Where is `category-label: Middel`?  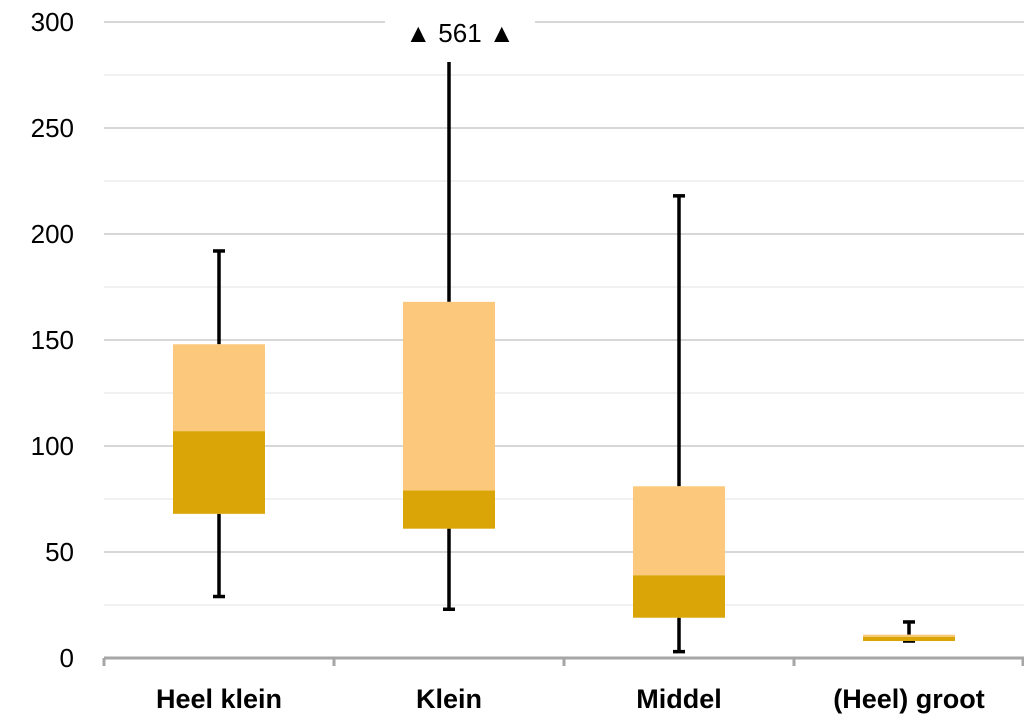
category-label: Middel is located at coordinates (679, 699).